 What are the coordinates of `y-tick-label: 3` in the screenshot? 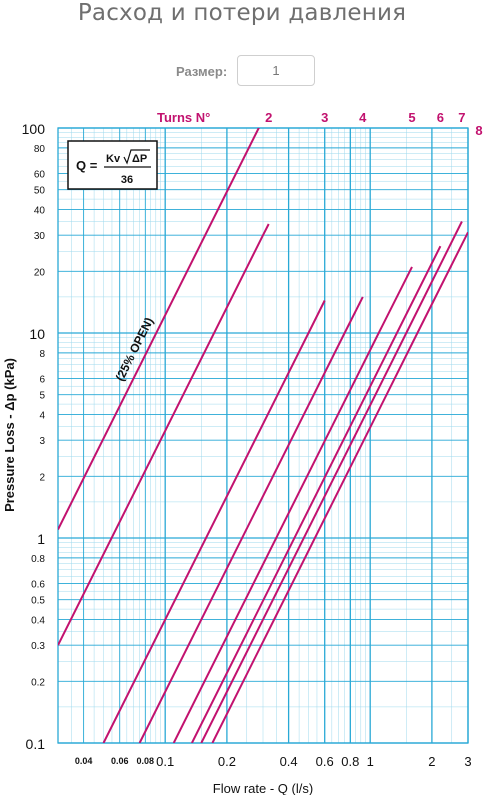 It's located at (42, 441).